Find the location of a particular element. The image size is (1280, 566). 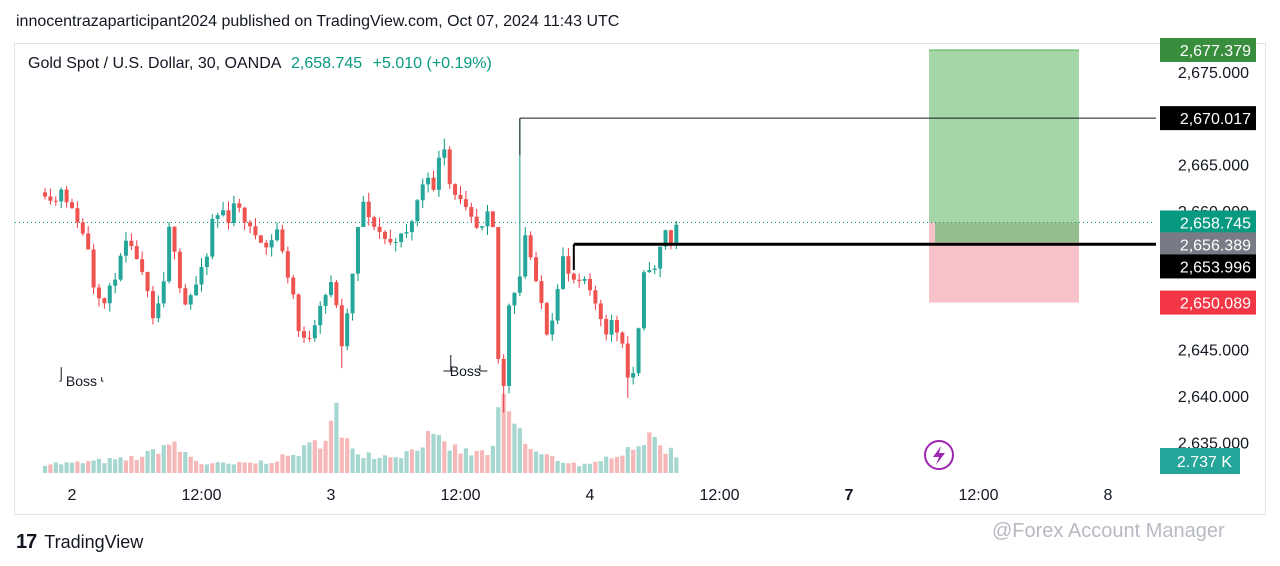

volume-axis-label is located at coordinates (1200, 461).